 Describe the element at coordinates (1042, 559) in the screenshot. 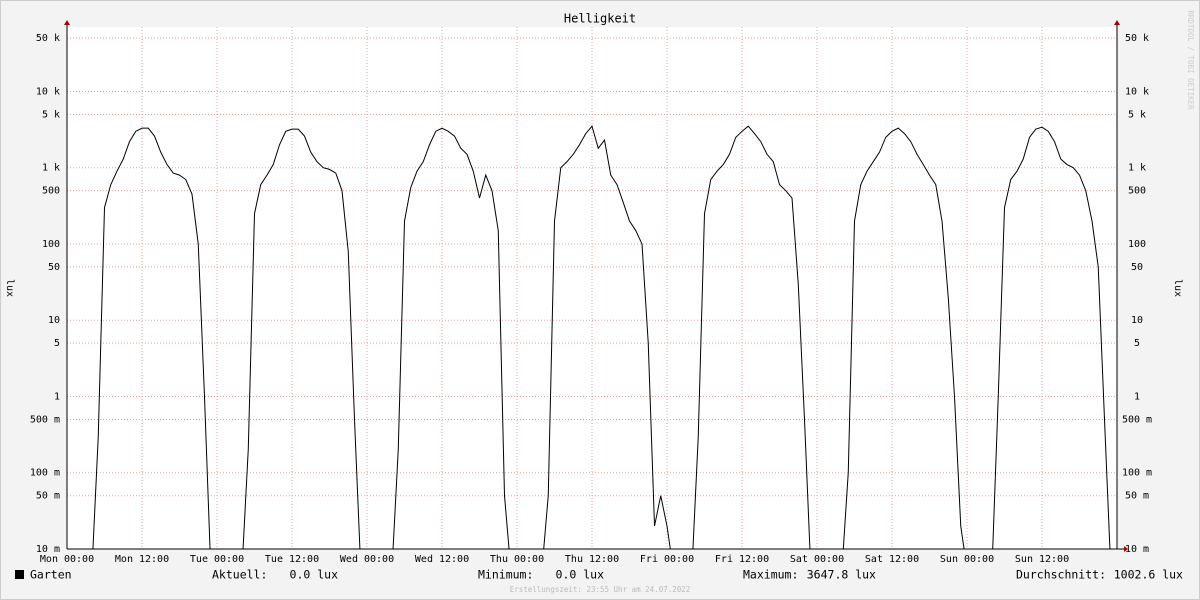

I see `x-tick-label: Sun 12:00` at that location.